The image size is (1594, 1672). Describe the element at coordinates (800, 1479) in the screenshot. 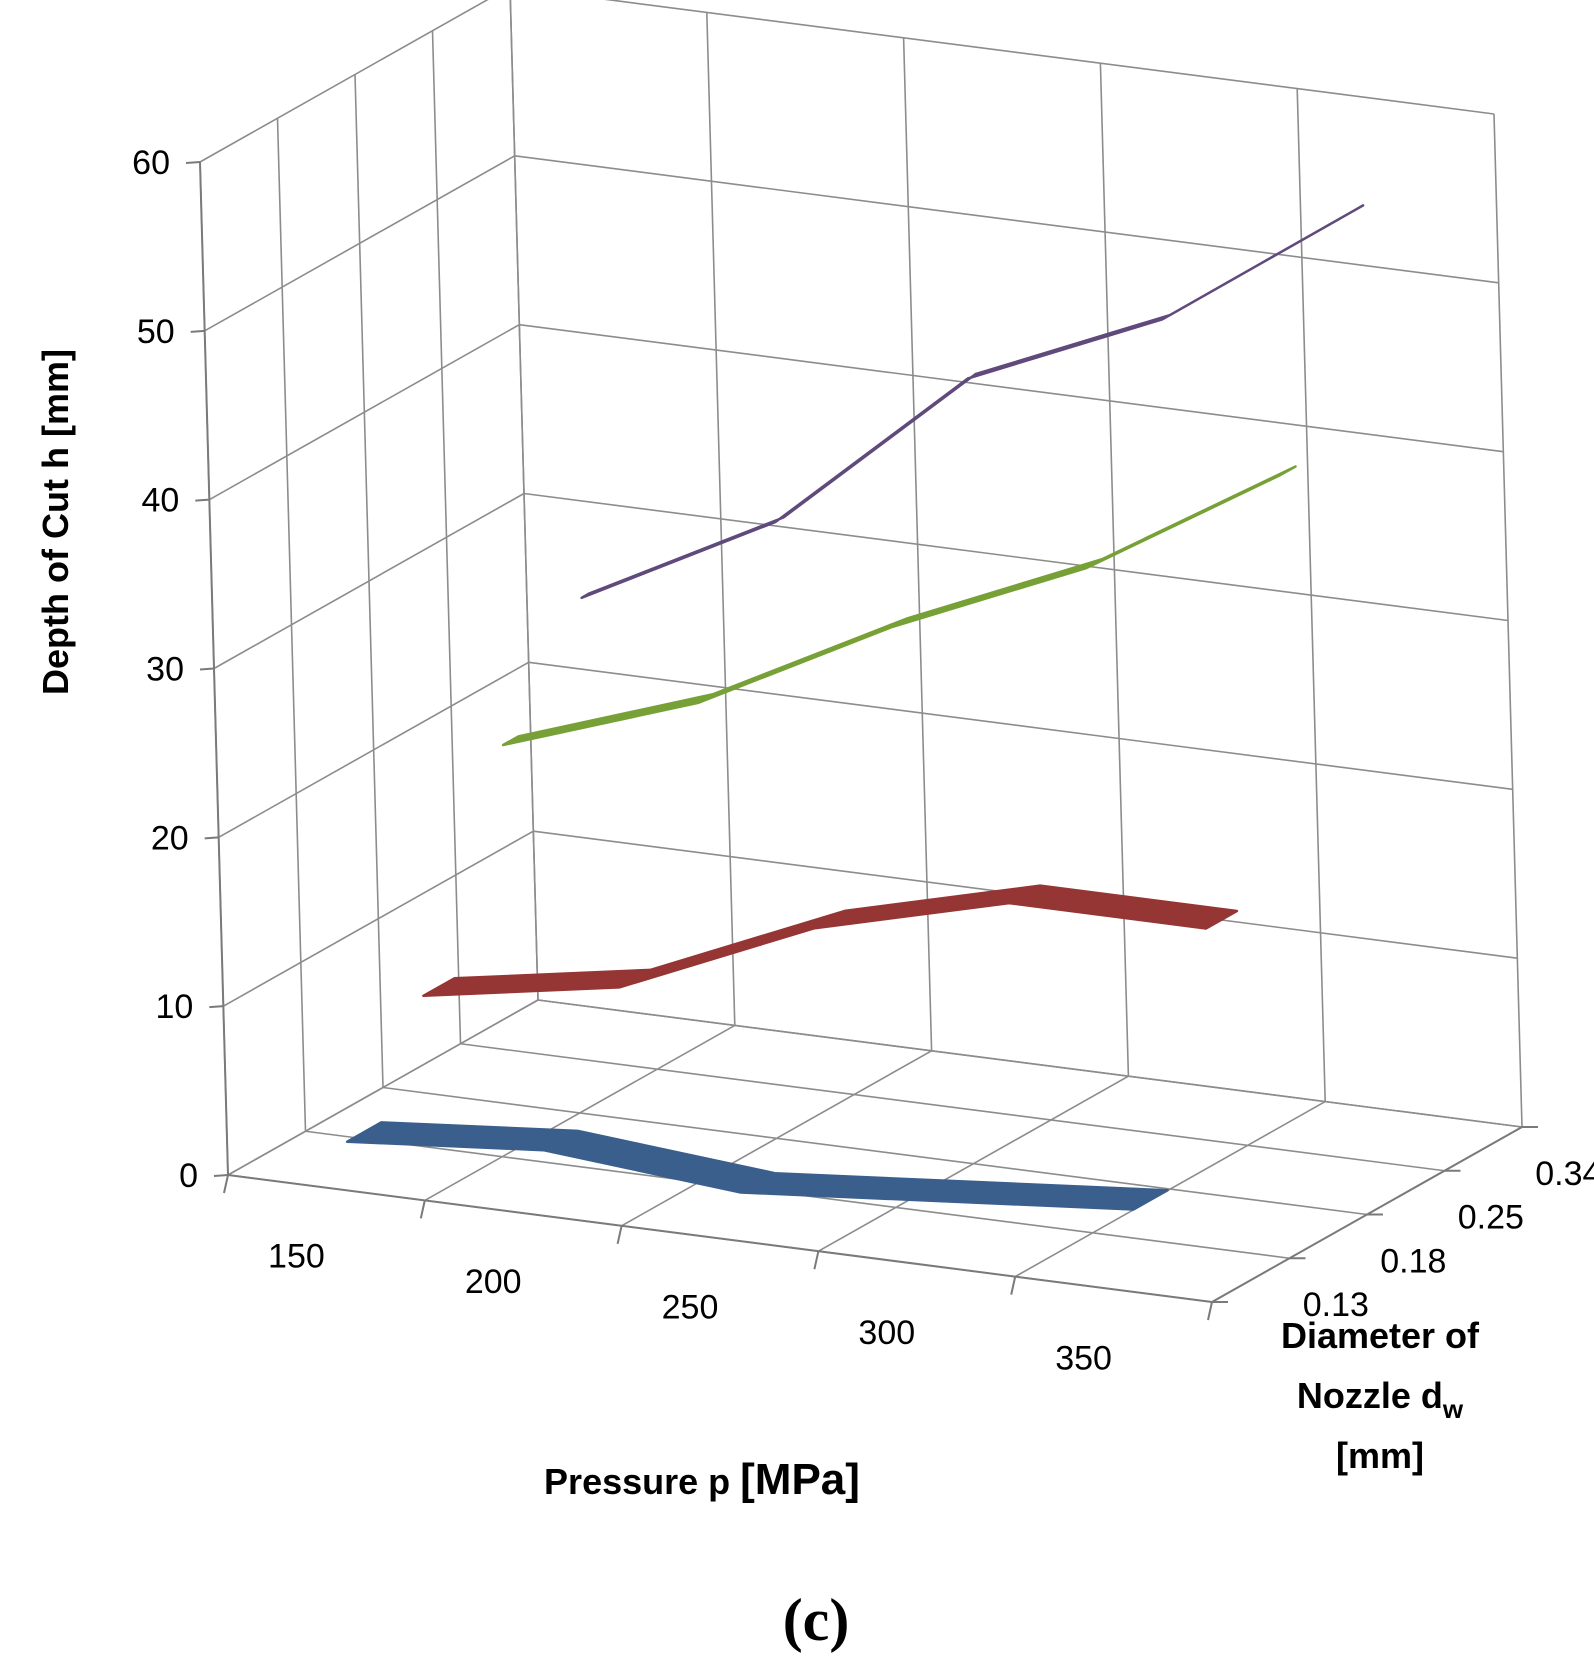

I see `x-axis-title-unit: [MPa]` at that location.